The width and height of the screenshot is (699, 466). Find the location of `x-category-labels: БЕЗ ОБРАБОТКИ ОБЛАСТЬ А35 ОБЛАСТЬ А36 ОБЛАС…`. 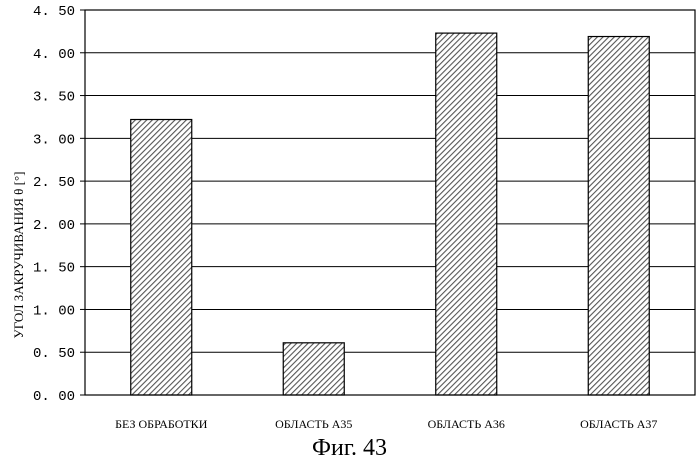

x-category-labels: БЕЗ ОБРАБОТКИ ОБЛАСТЬ А35 ОБЛАСТЬ А36 ОБЛАС… is located at coordinates (386, 423).